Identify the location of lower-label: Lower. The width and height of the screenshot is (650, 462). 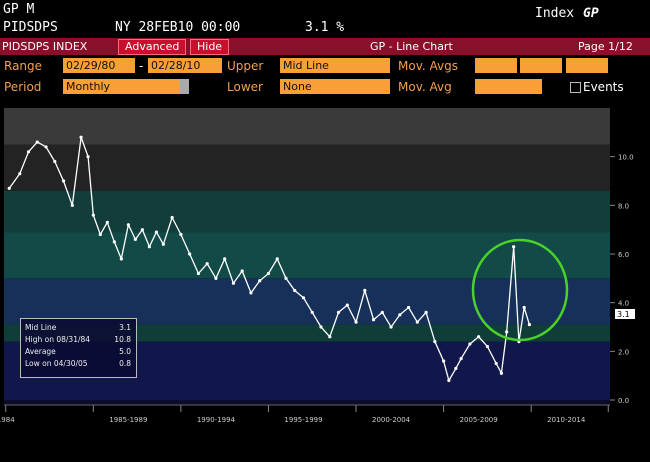
(245, 87).